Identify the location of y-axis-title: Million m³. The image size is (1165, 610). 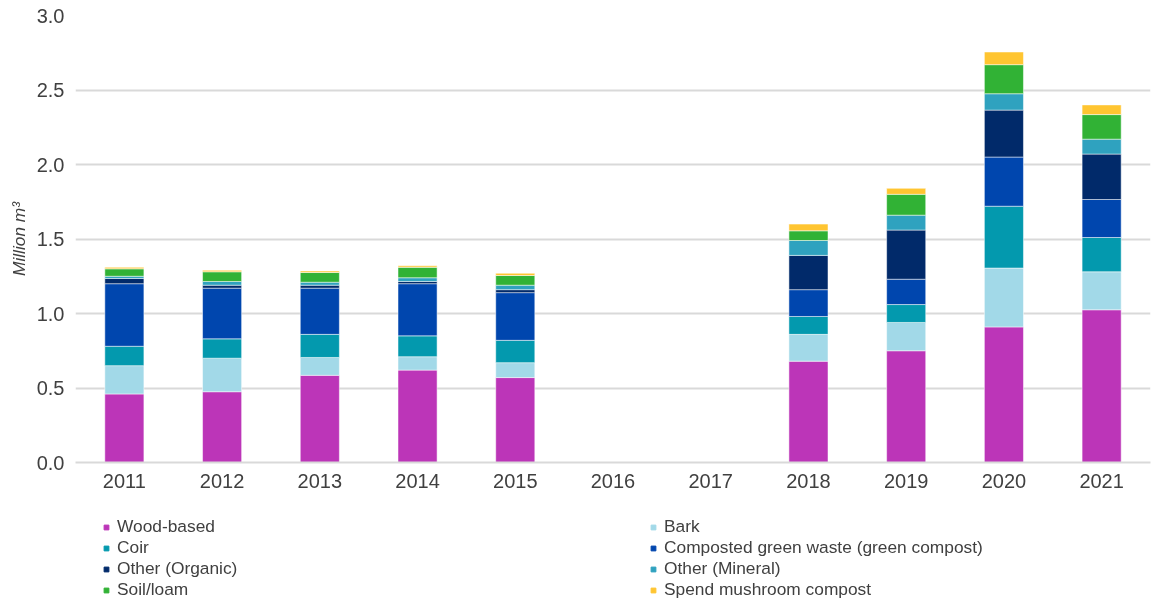
(18, 238).